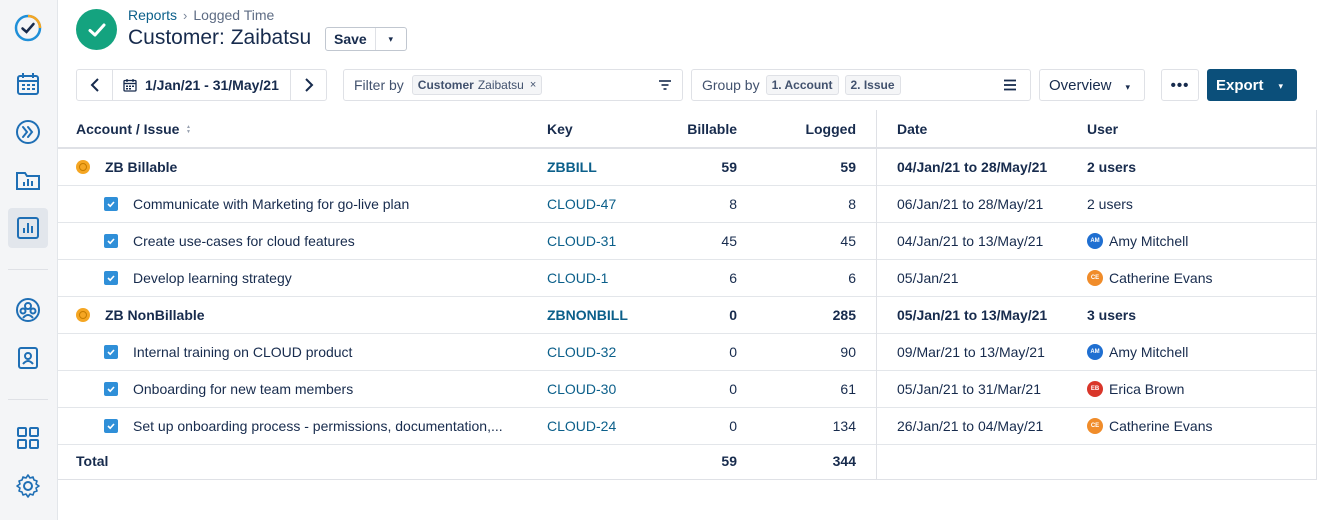  What do you see at coordinates (1147, 389) in the screenshot?
I see `user-name: Erica Brown` at bounding box center [1147, 389].